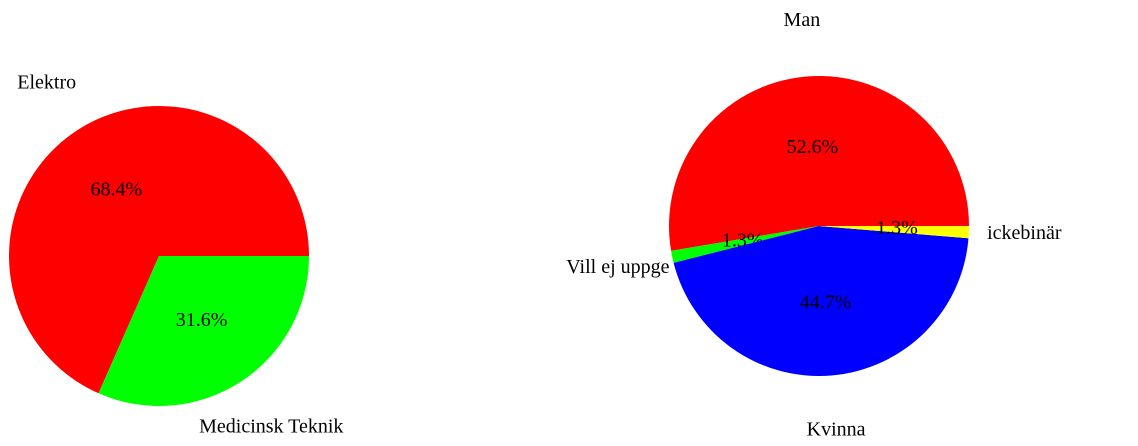 The height and width of the screenshot is (446, 1138). Describe the element at coordinates (46, 82) in the screenshot. I see `slice-label: Elektro` at that location.